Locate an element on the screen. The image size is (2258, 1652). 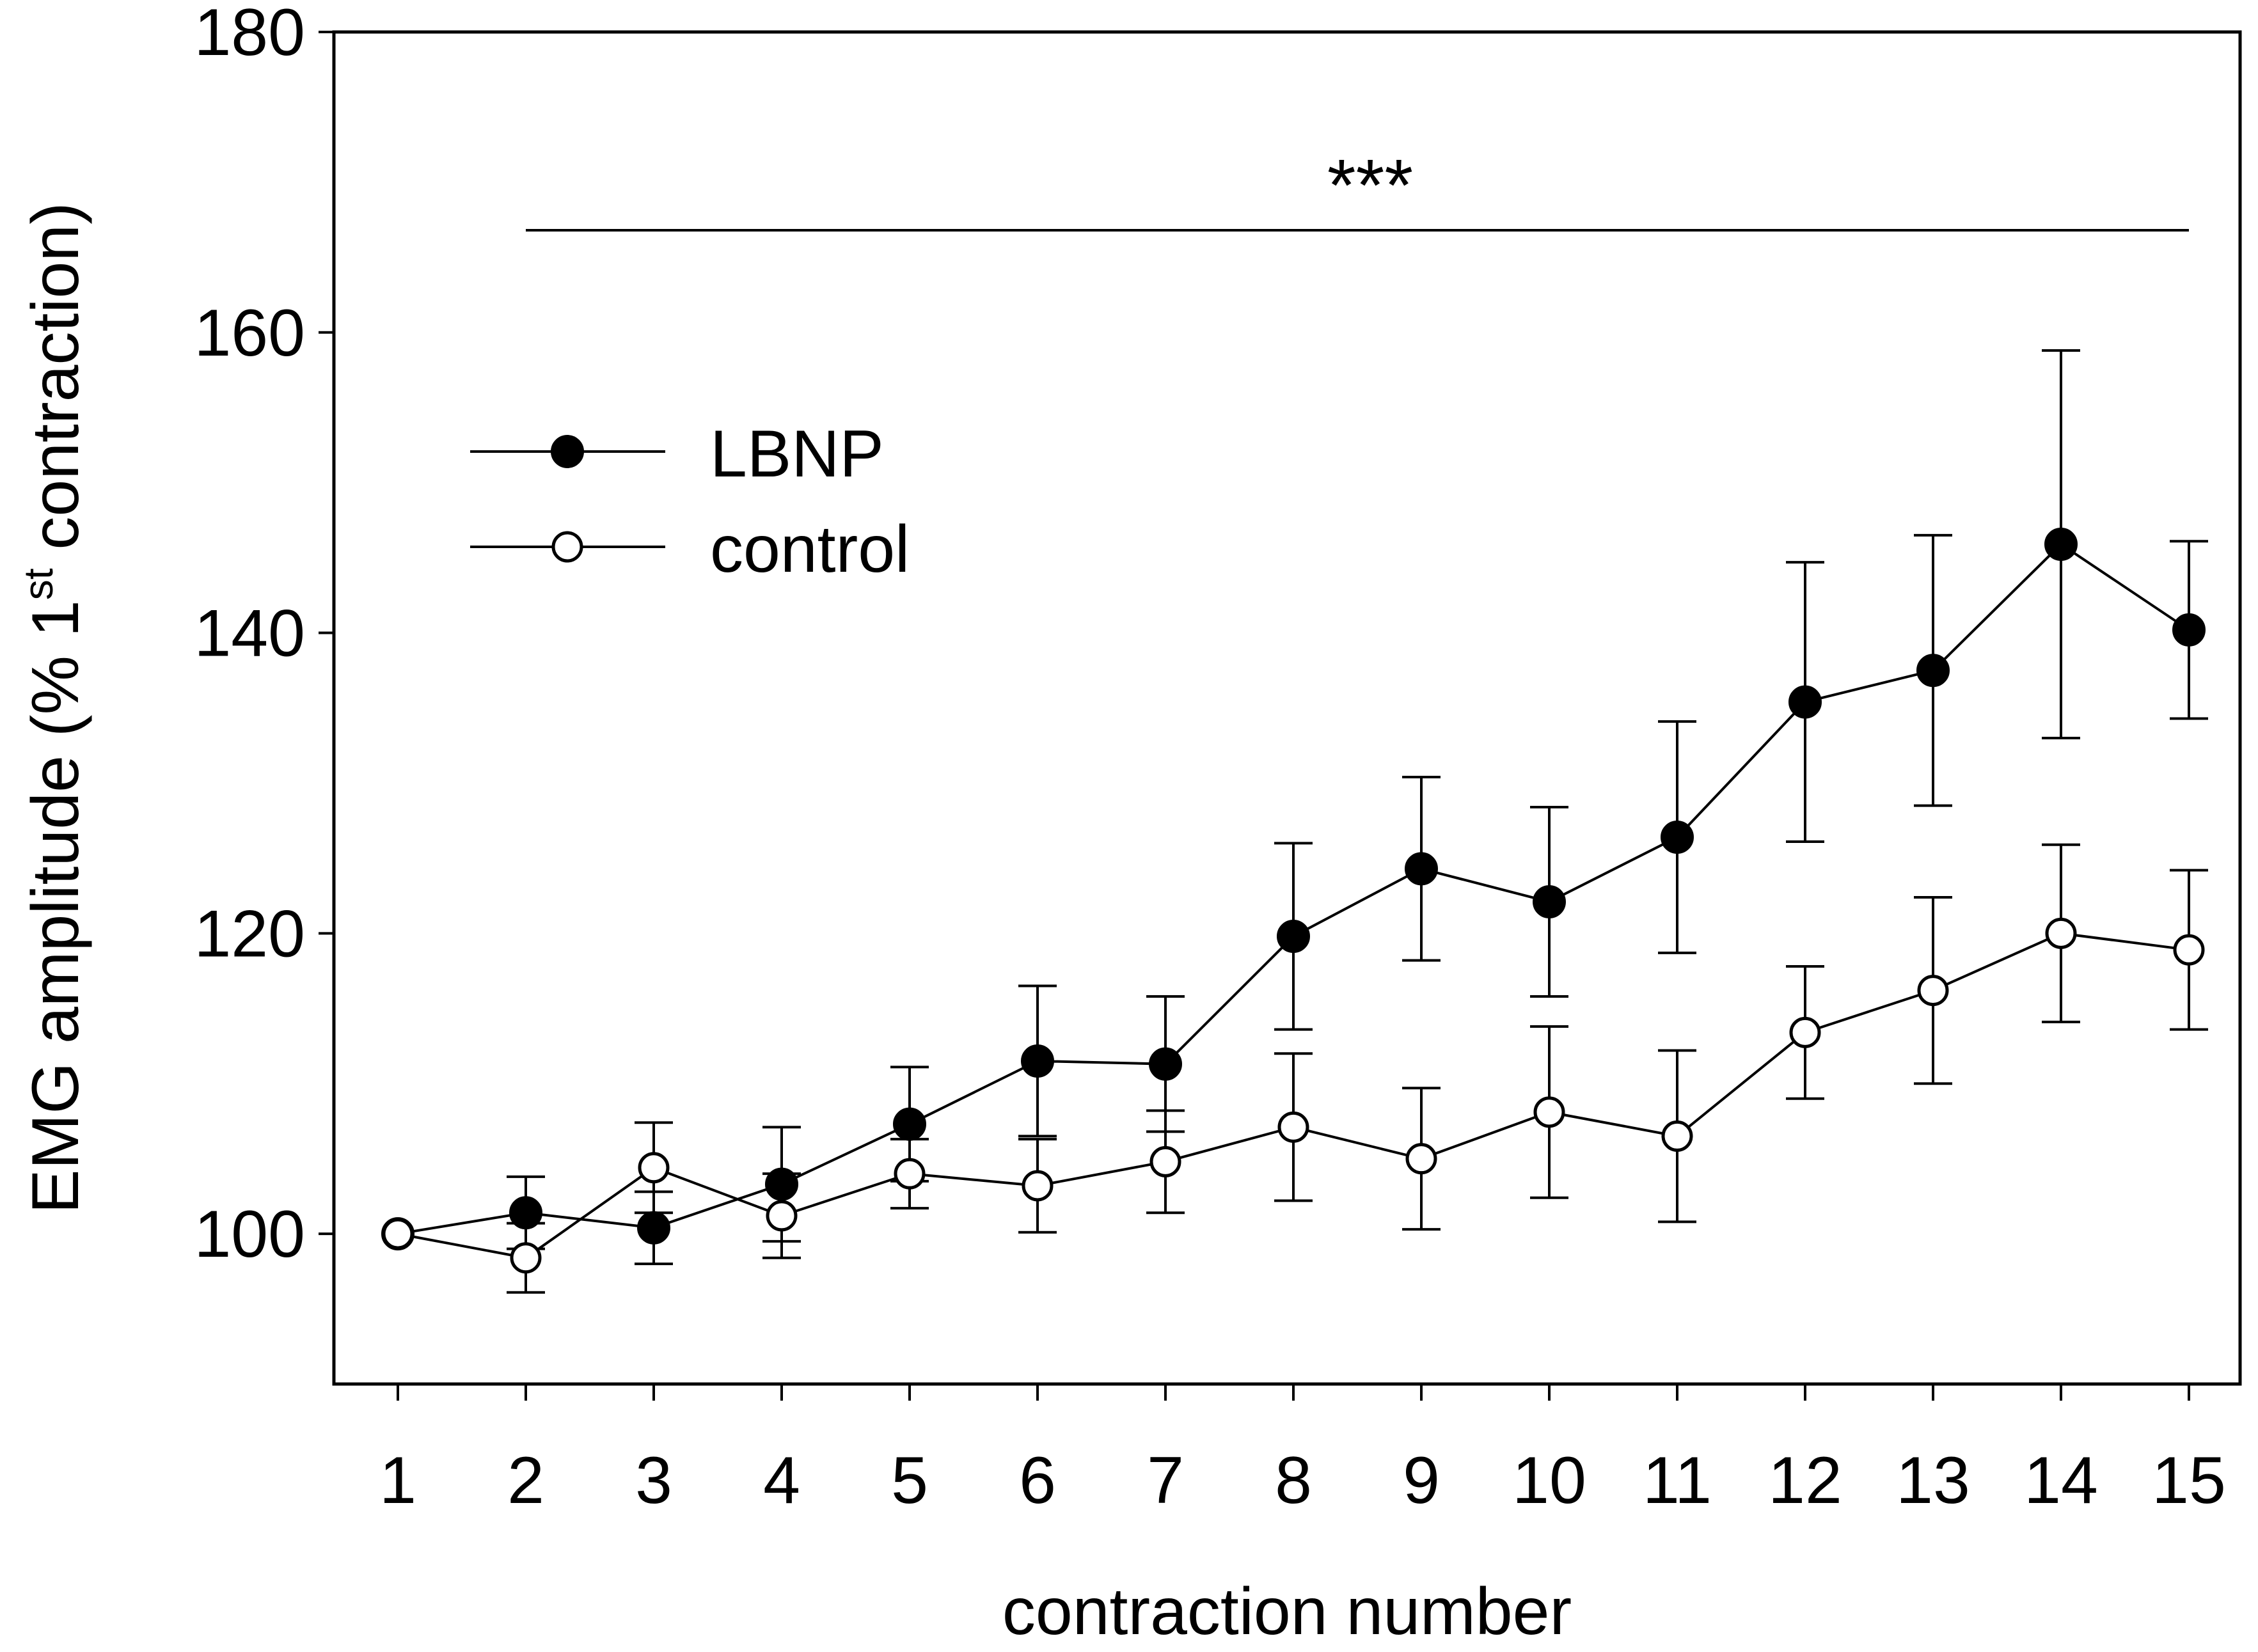
x-axis: 1 2 3 4 5 6 7 8 9 10 11 12 13 14 15 is located at coordinates (1302, 1451).